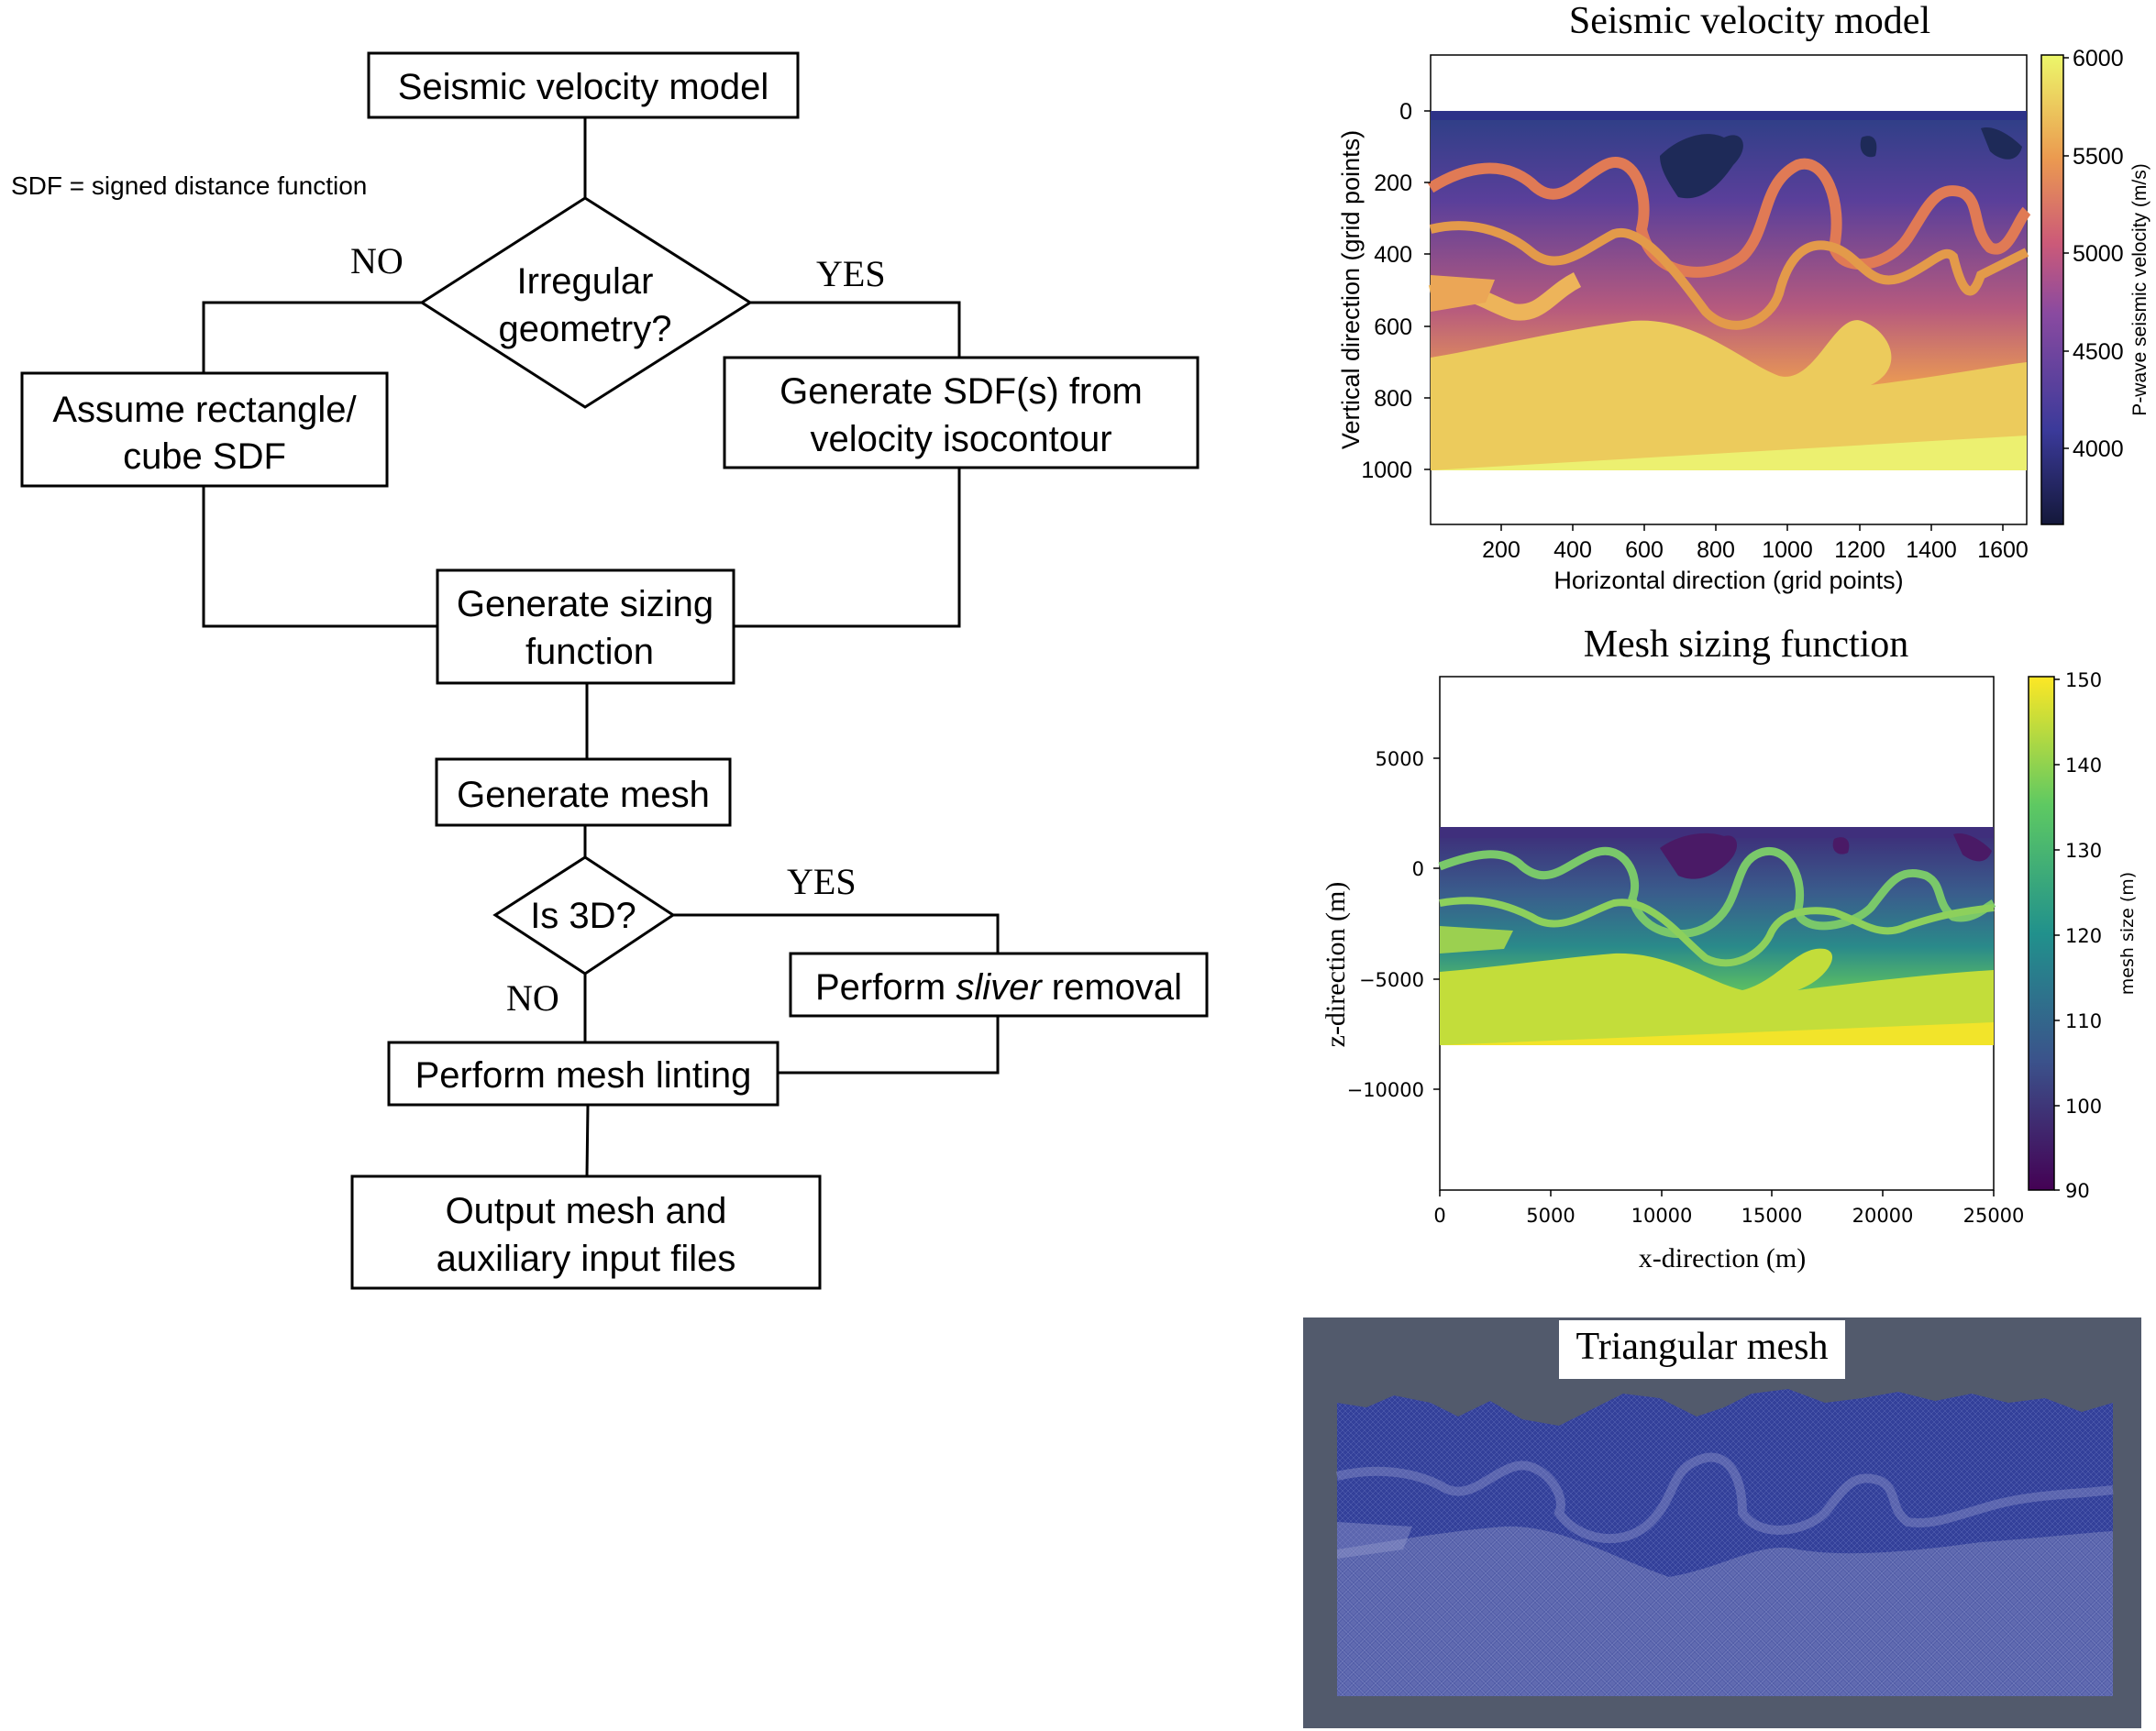 This screenshot has width=2156, height=1731. I want to click on sizing-cbtick: 150, so click(2083, 680).